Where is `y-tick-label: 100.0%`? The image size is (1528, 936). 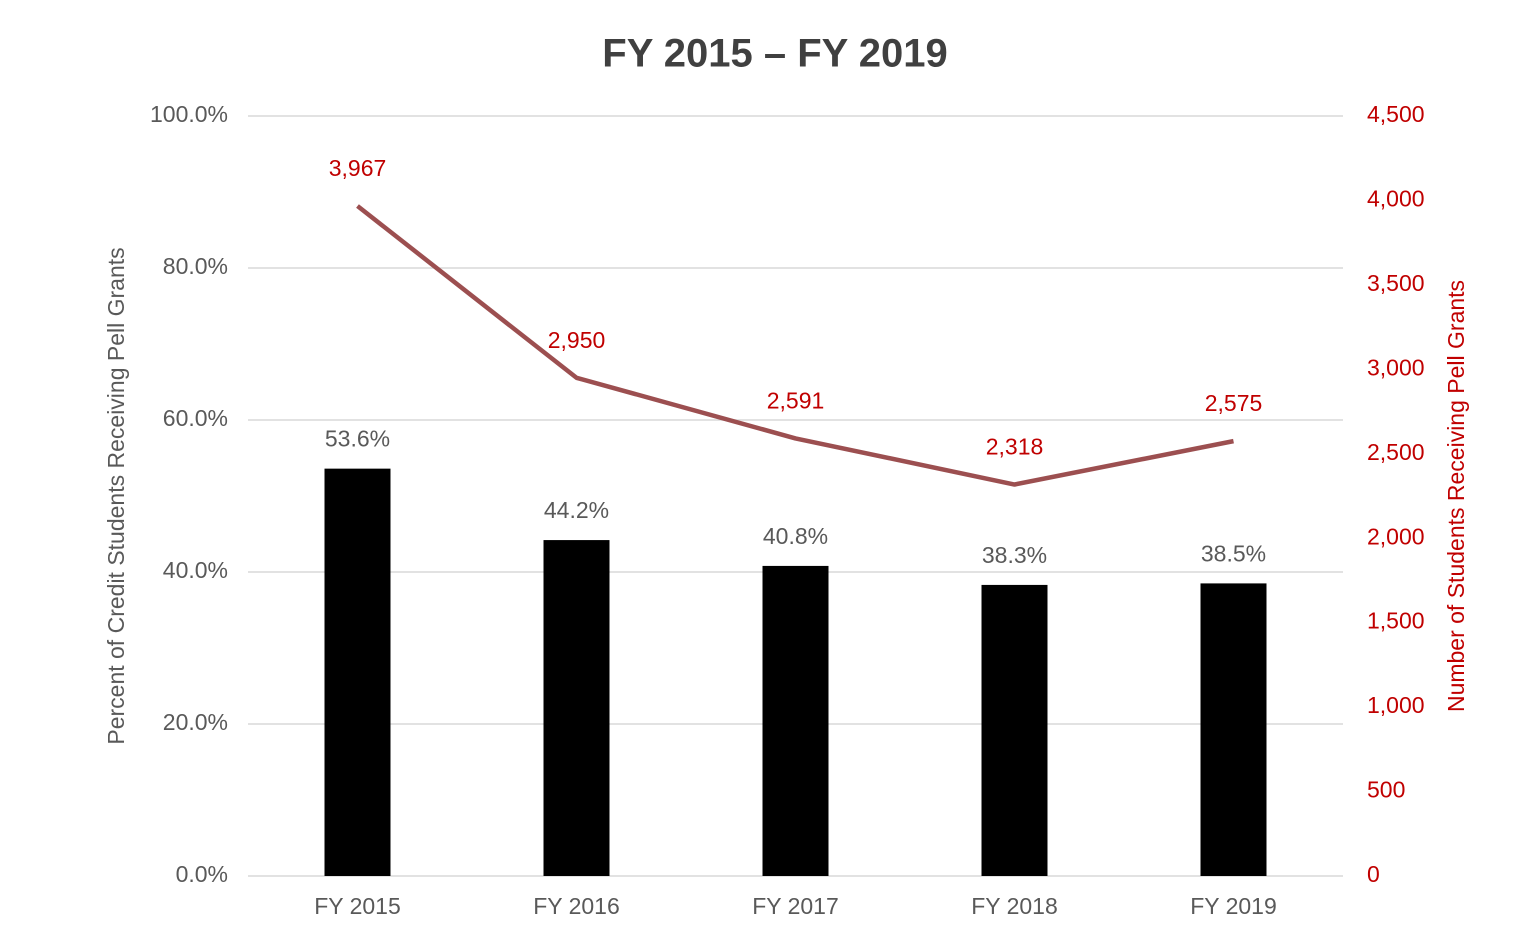
y-tick-label: 100.0% is located at coordinates (189, 114).